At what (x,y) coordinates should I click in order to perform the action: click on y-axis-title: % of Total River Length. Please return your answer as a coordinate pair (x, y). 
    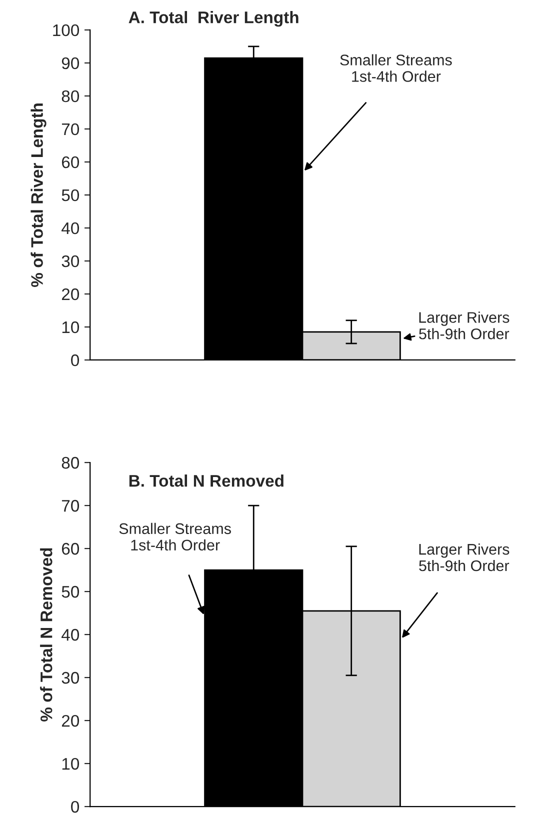
    Looking at the image, I should click on (38, 195).